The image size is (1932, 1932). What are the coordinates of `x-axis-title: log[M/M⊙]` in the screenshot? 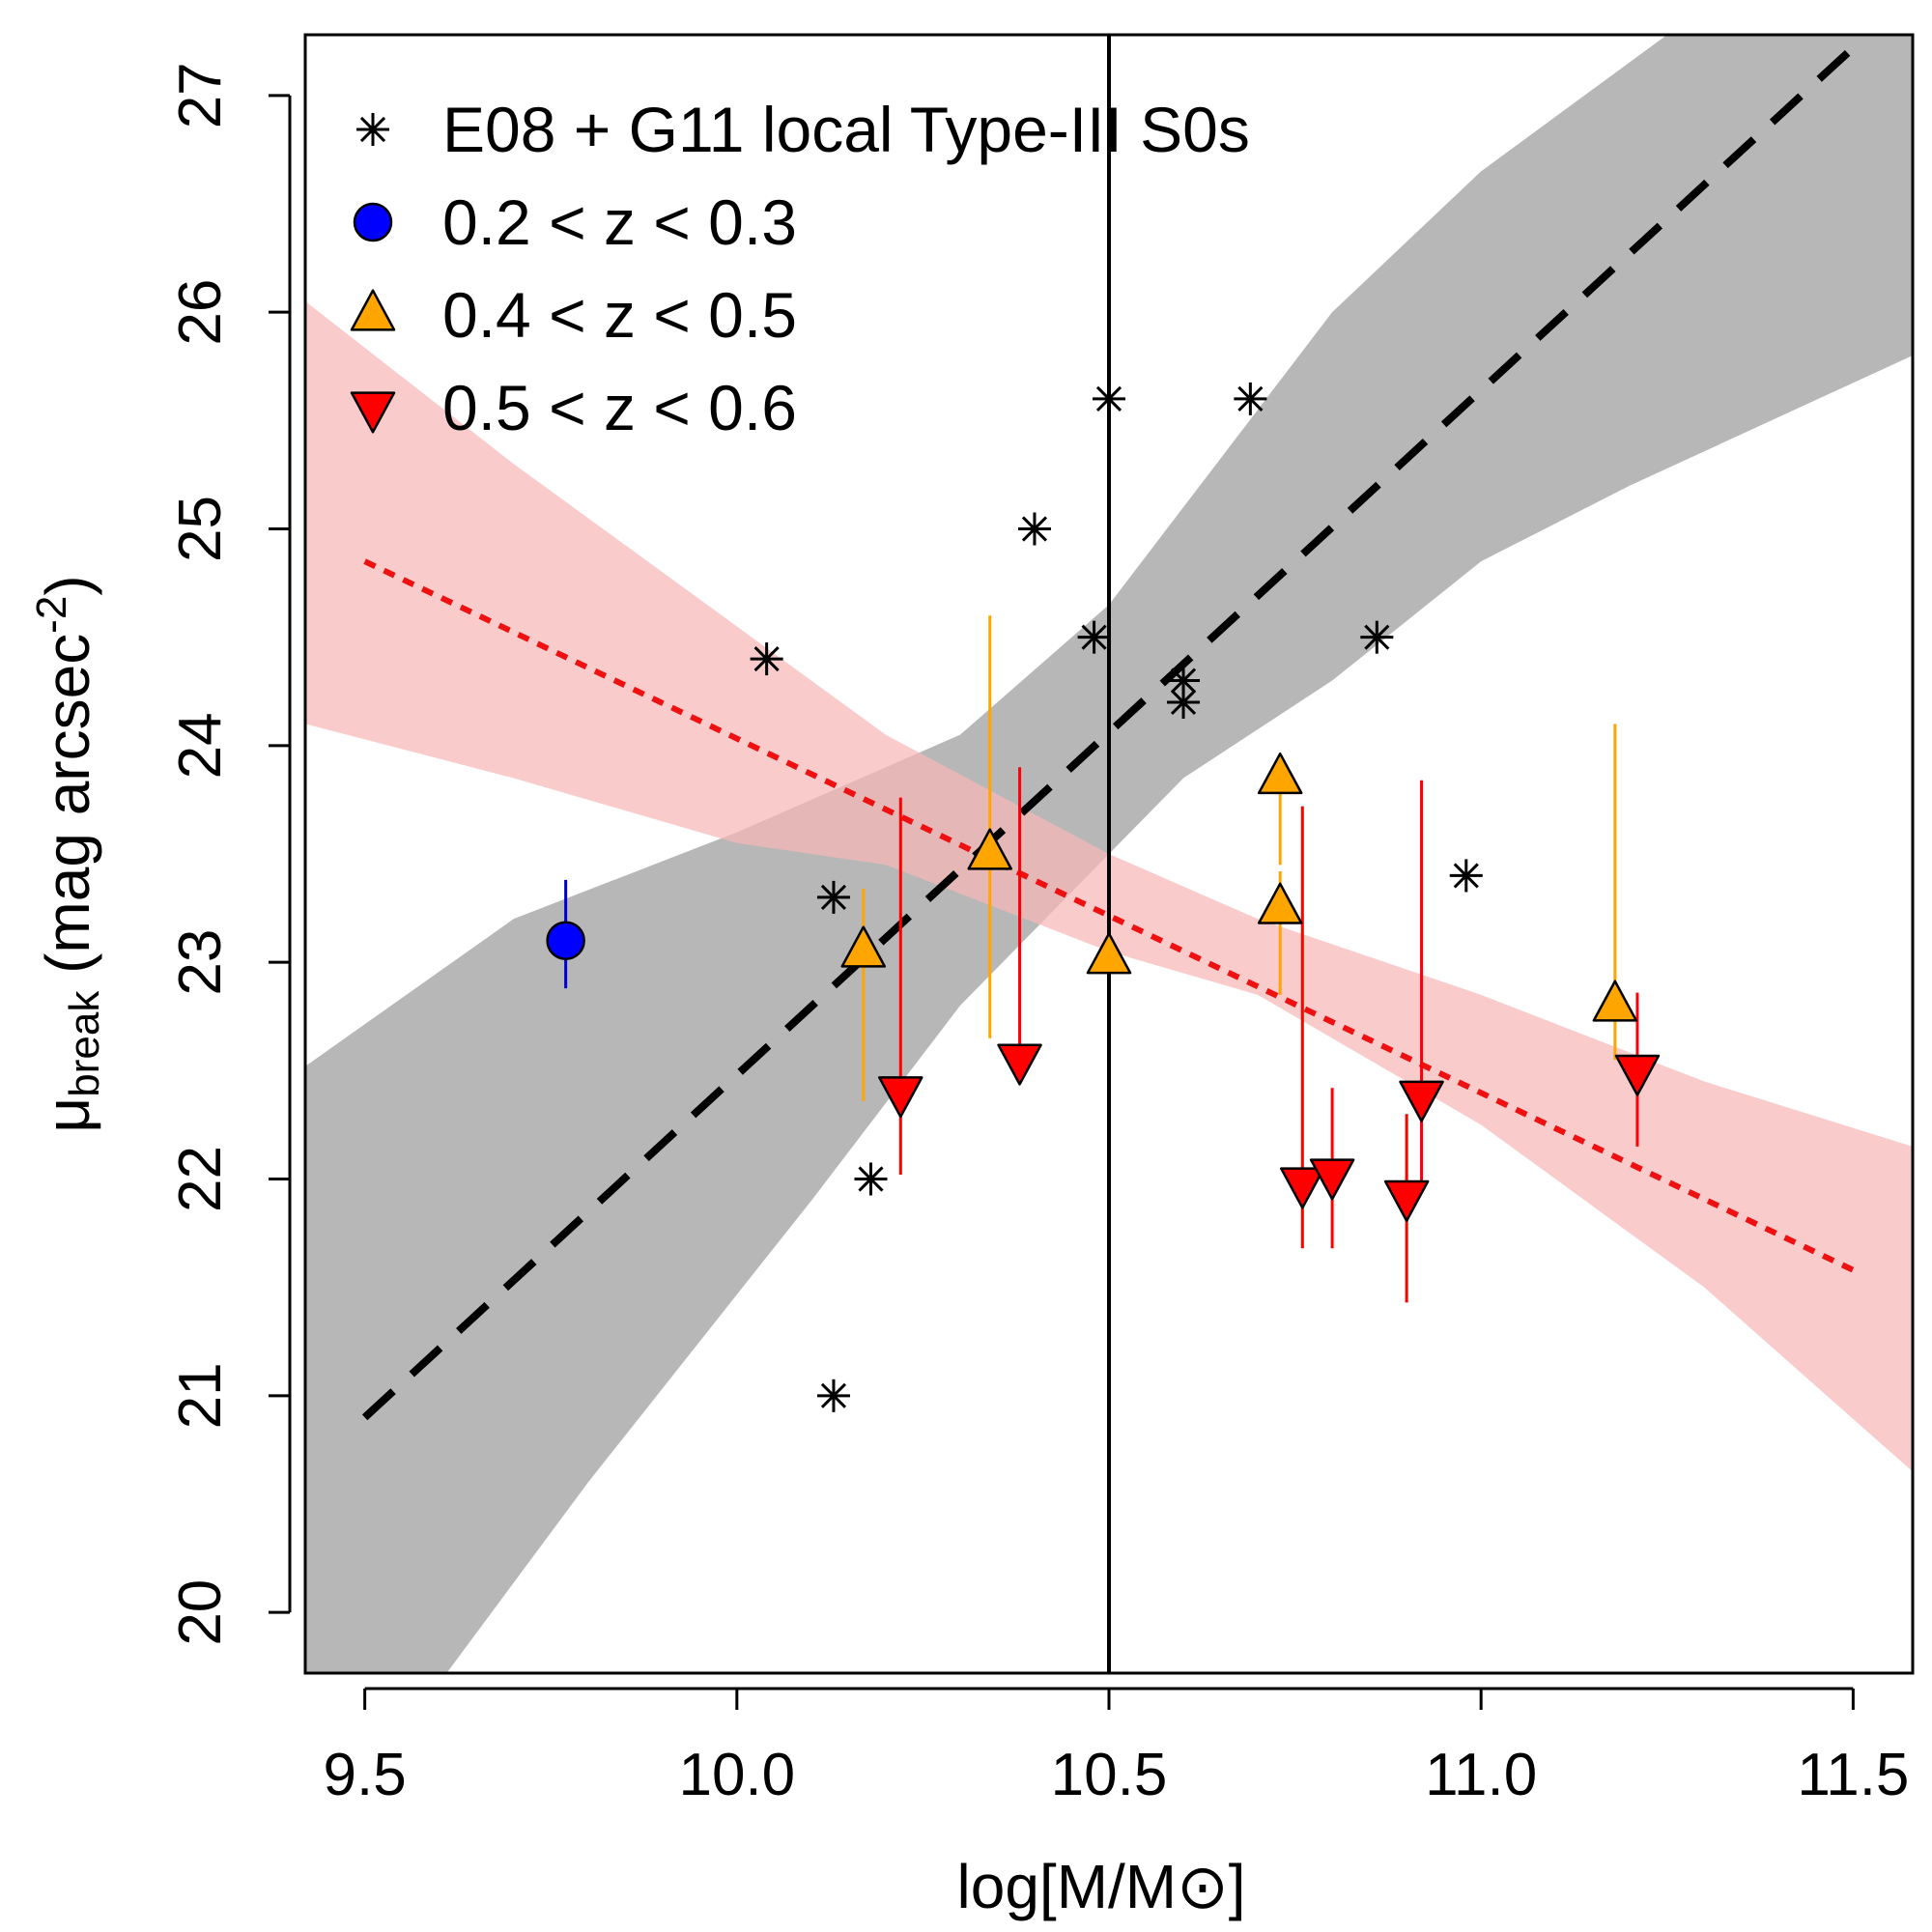 It's located at (1101, 1887).